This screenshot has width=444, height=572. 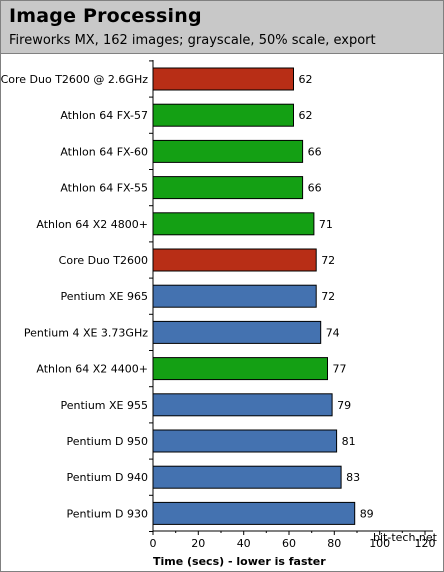 What do you see at coordinates (367, 513) in the screenshot?
I see `data-label: 89` at bounding box center [367, 513].